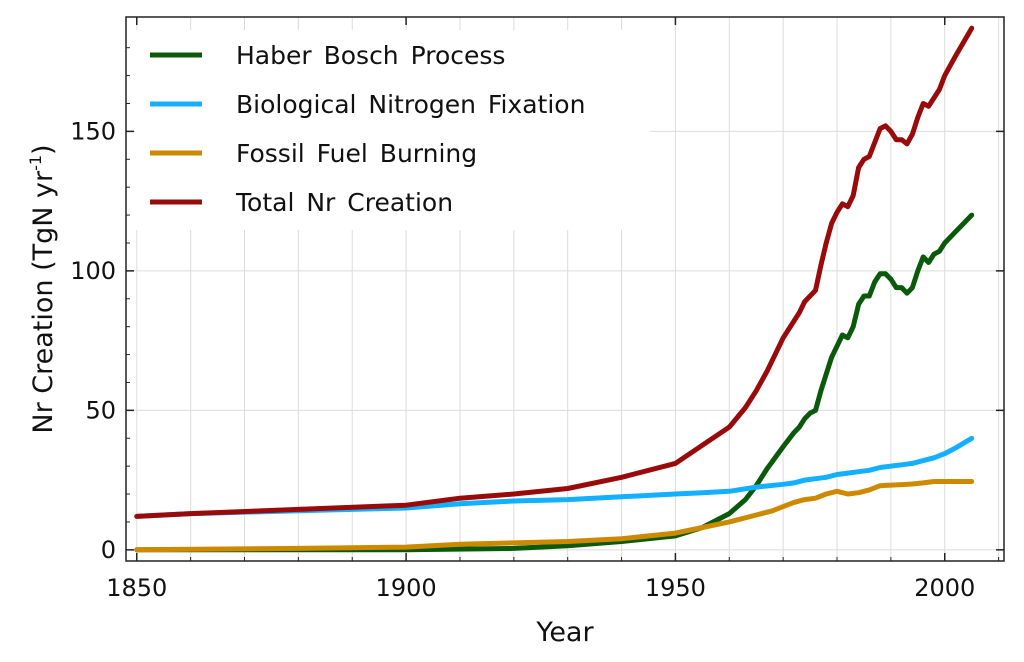 The image size is (1024, 662). I want to click on y-axis-label-superscript: -1, so click(35, 163).